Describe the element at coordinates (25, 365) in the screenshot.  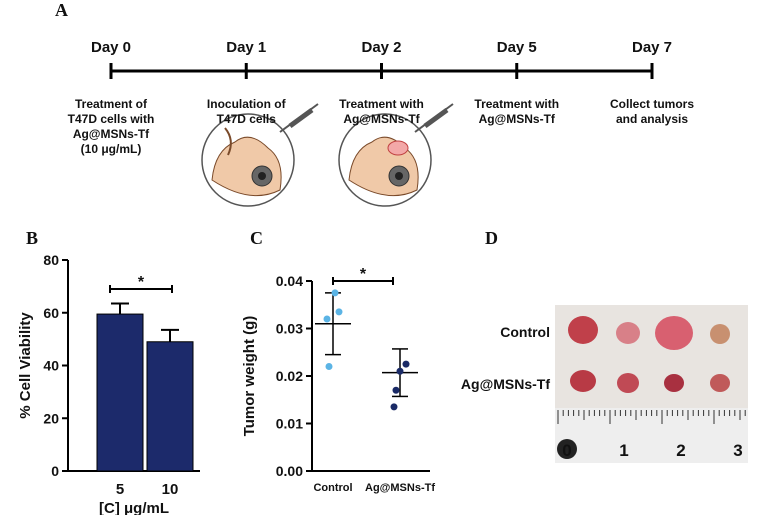
I see `y-axis-label: % Cell Viability` at that location.